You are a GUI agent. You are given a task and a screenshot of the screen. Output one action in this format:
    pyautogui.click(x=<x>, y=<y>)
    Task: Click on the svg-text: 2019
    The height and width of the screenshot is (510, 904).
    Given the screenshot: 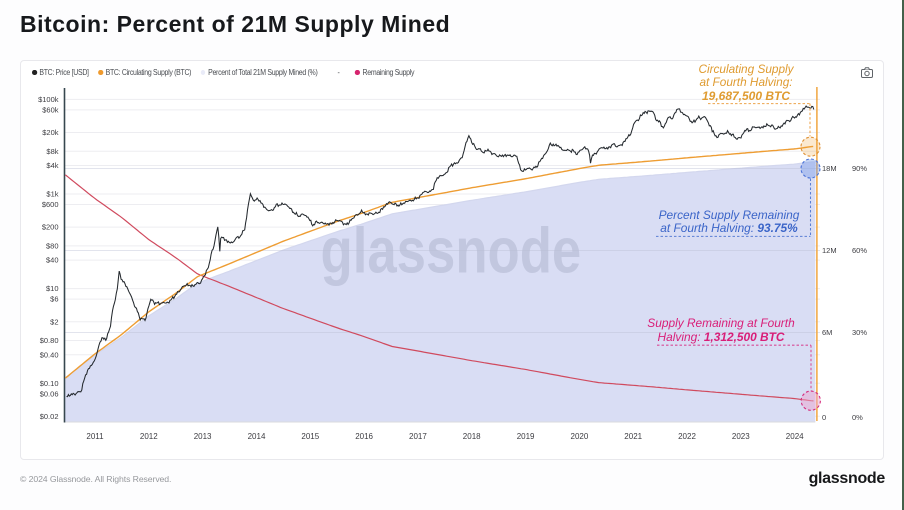 What is the action you would take?
    pyautogui.click(x=526, y=436)
    